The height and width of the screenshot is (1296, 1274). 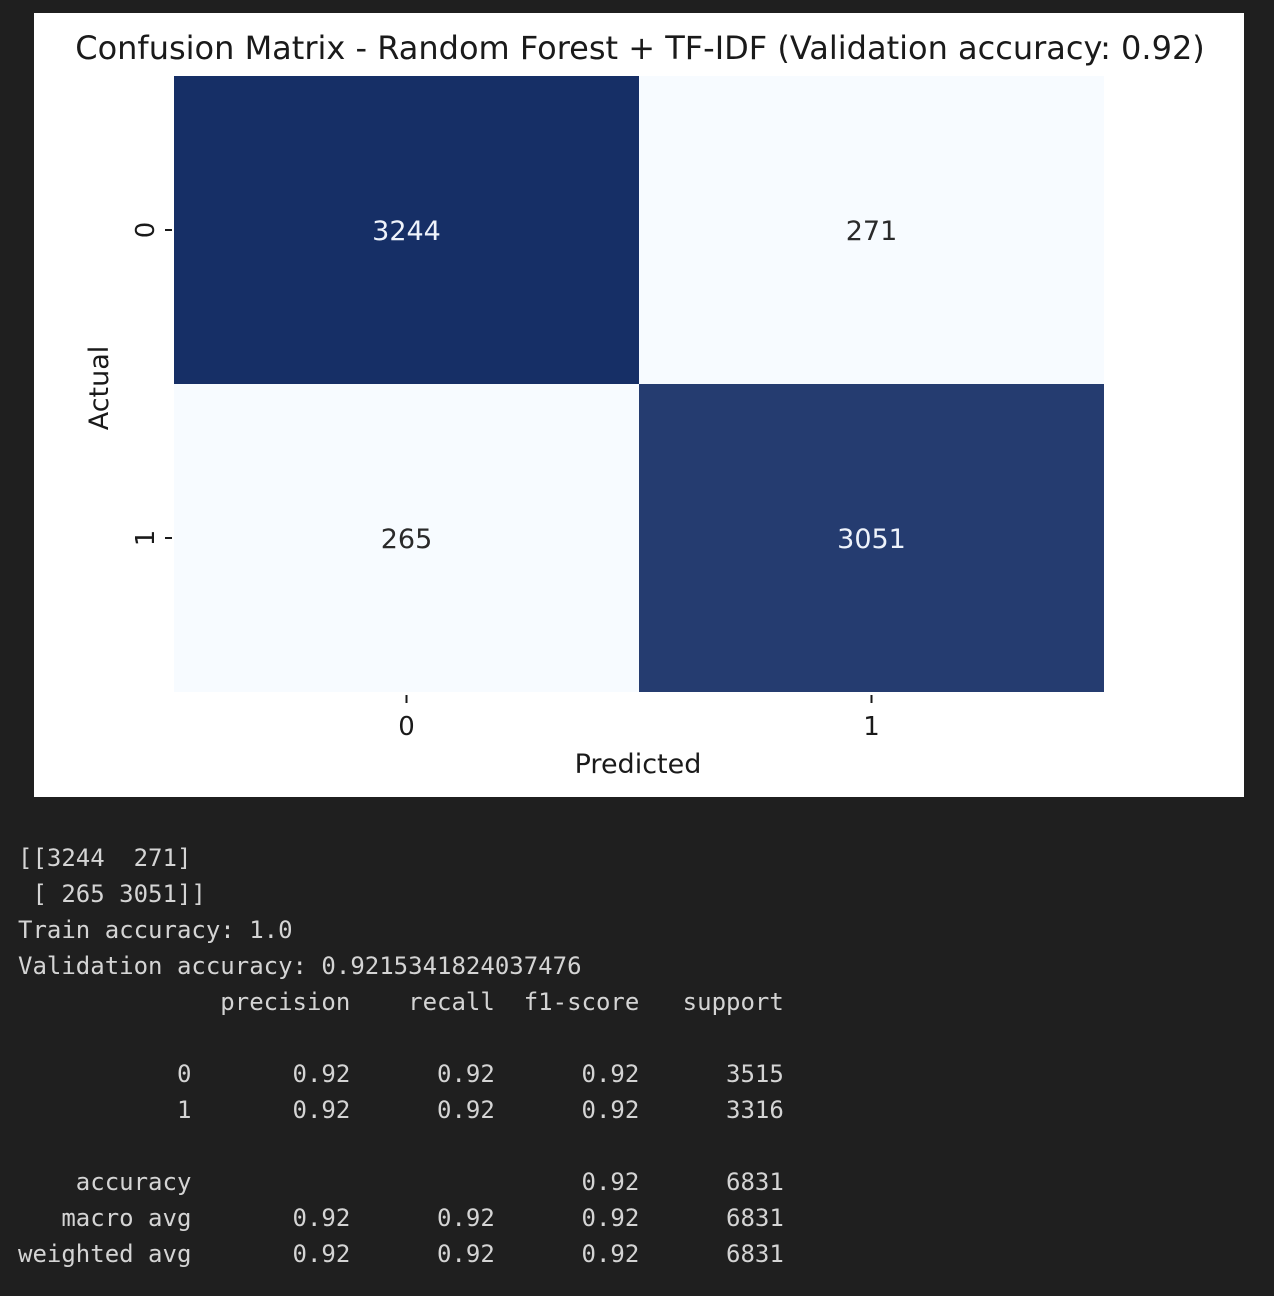 I want to click on cell-value-label-1-0: 265, so click(x=407, y=539).